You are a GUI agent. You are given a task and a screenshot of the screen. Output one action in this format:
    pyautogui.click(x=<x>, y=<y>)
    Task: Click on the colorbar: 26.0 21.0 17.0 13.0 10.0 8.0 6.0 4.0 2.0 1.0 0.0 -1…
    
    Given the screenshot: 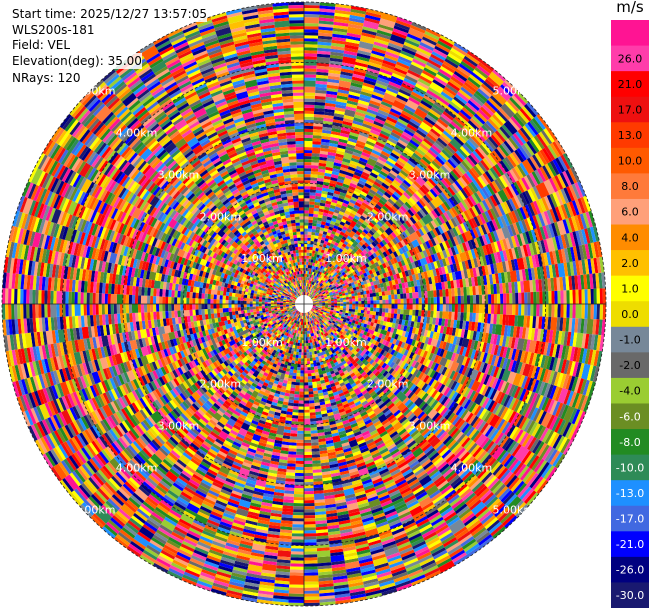 What is the action you would take?
    pyautogui.click(x=630, y=314)
    